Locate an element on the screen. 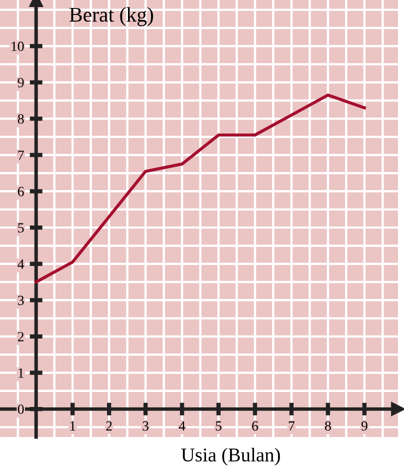 The image size is (404, 476). x-axis-title: Usia (Bulan) is located at coordinates (230, 457).